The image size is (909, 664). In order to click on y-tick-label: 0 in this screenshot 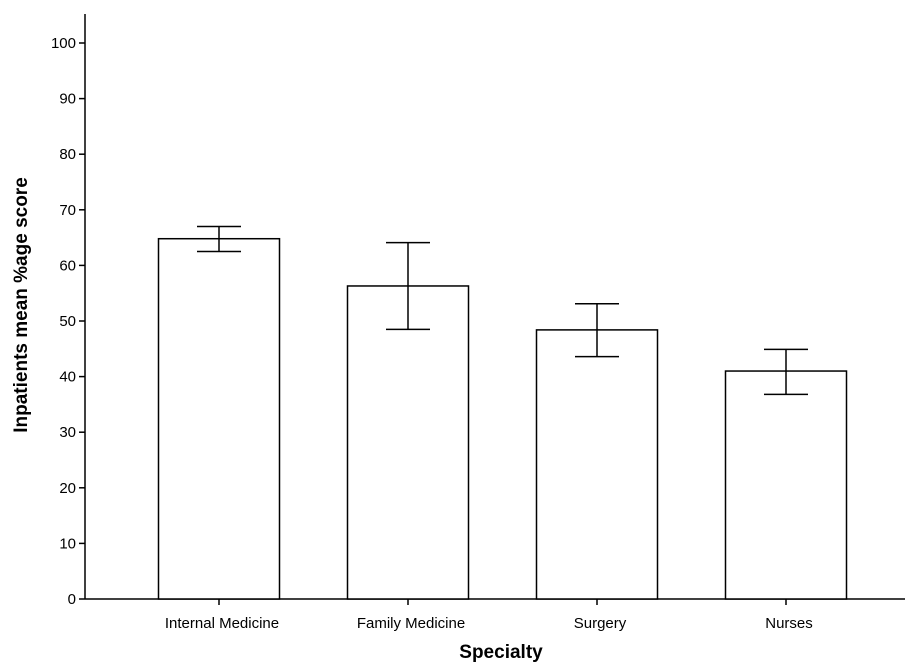, I will do `click(72, 599)`.